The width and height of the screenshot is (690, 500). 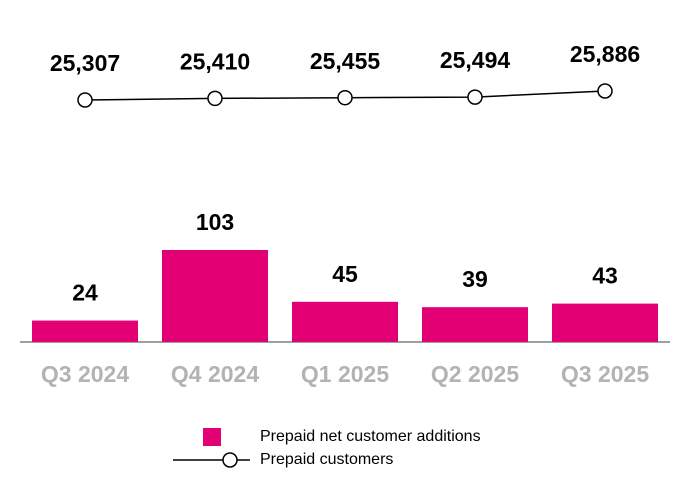 What do you see at coordinates (475, 374) in the screenshot?
I see `x-tick-label: Q2 2025` at bounding box center [475, 374].